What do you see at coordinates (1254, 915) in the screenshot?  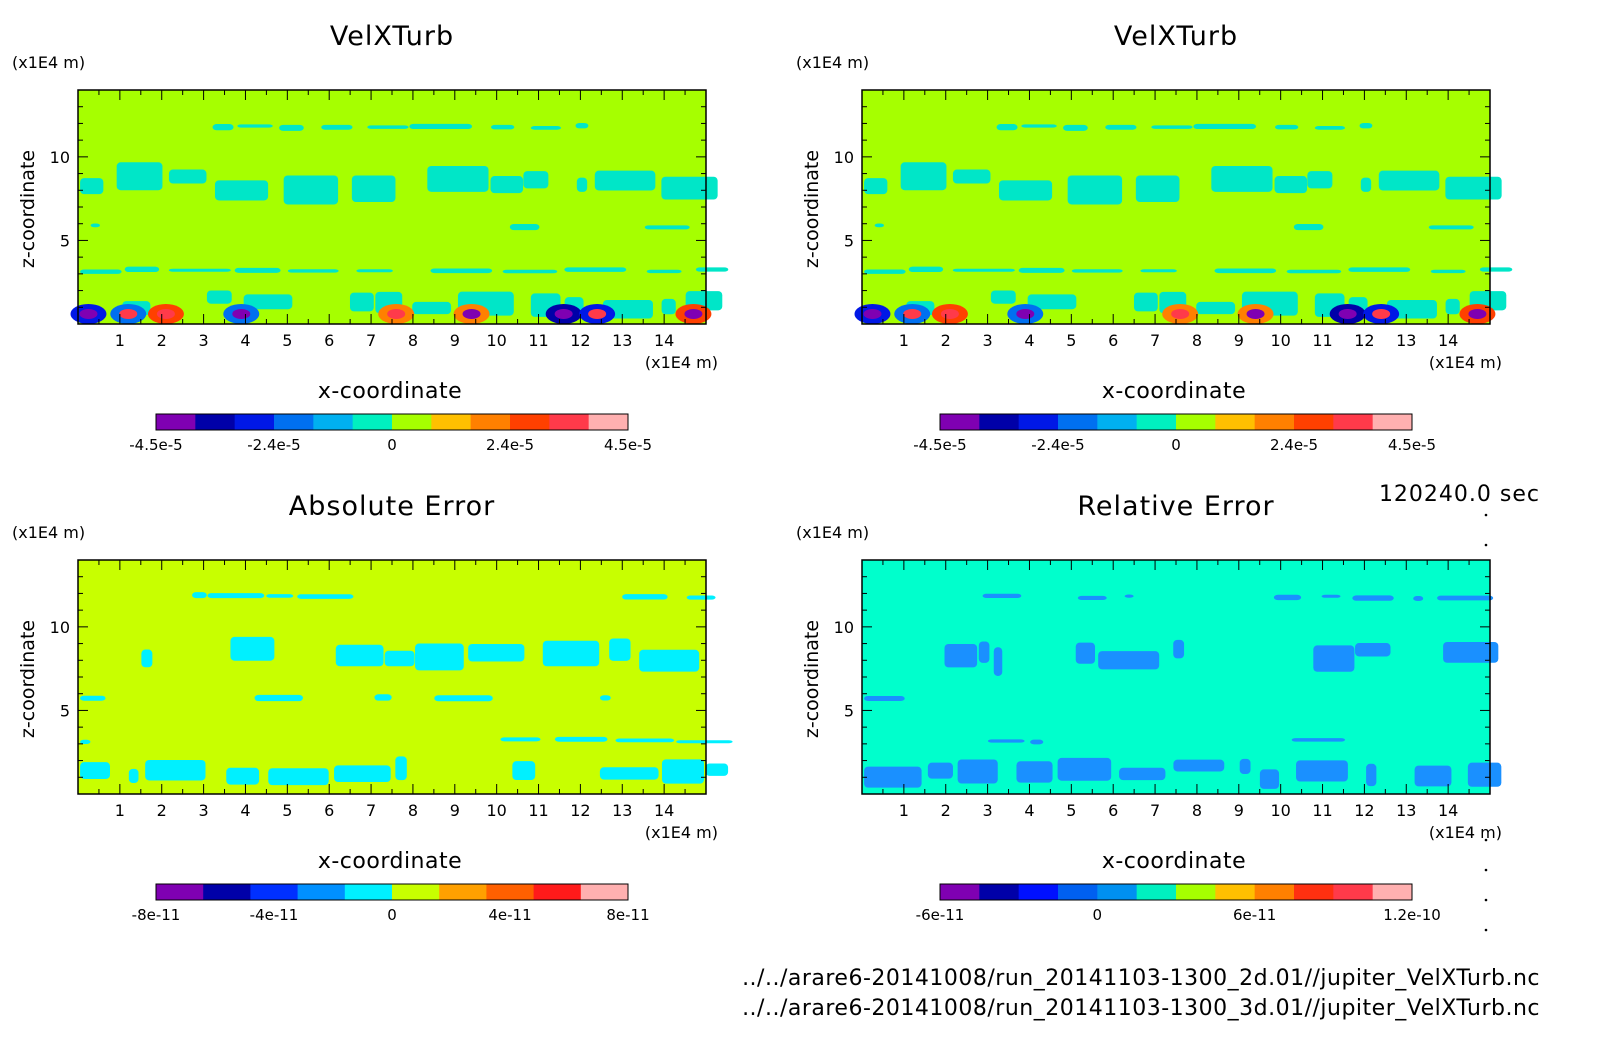 I see `colorbar-tick-label: 6e-11` at bounding box center [1254, 915].